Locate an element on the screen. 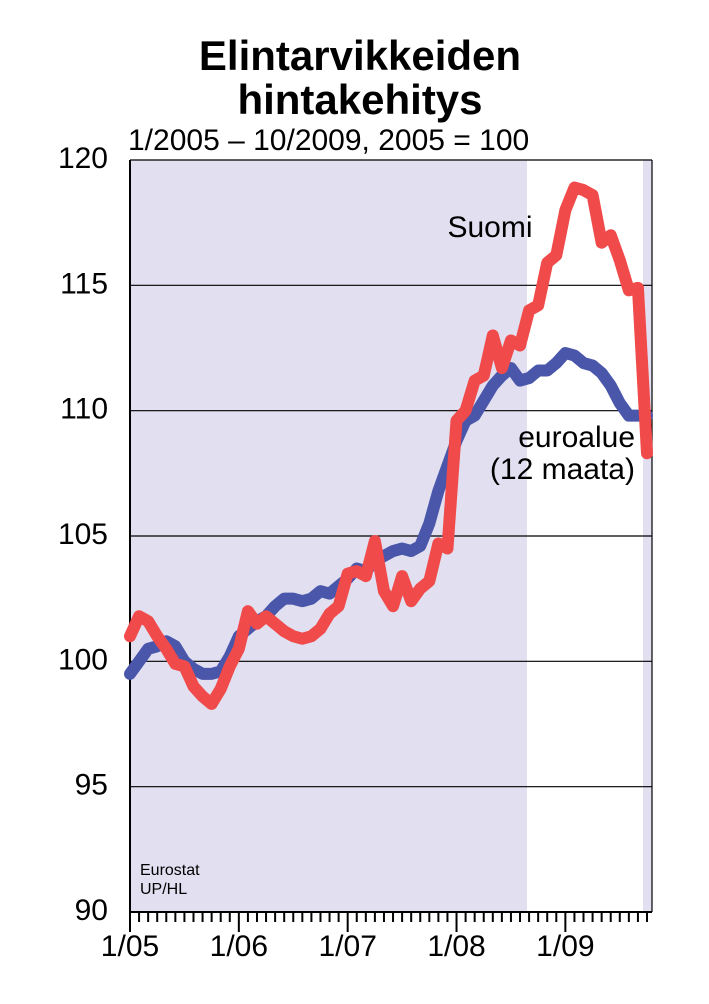 Image resolution: width=709 pixels, height=1004 pixels. series-label: euroalue is located at coordinates (576, 437).